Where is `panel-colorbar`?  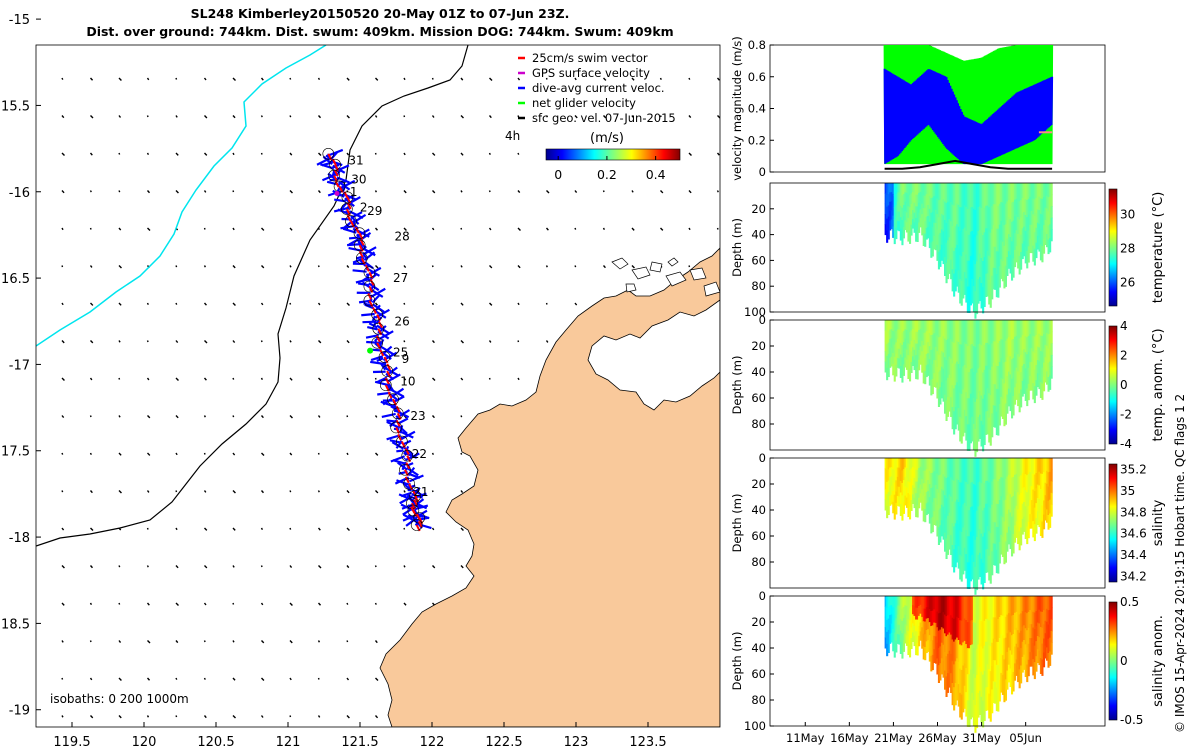
panel-colorbar is located at coordinates (1113, 523).